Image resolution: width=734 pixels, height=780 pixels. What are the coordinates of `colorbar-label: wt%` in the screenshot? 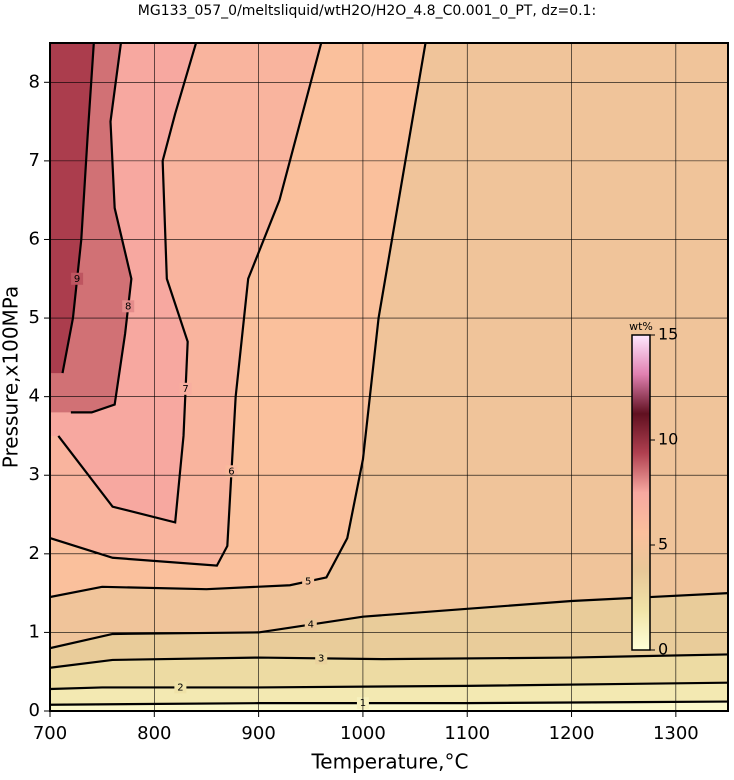 It's located at (641, 326).